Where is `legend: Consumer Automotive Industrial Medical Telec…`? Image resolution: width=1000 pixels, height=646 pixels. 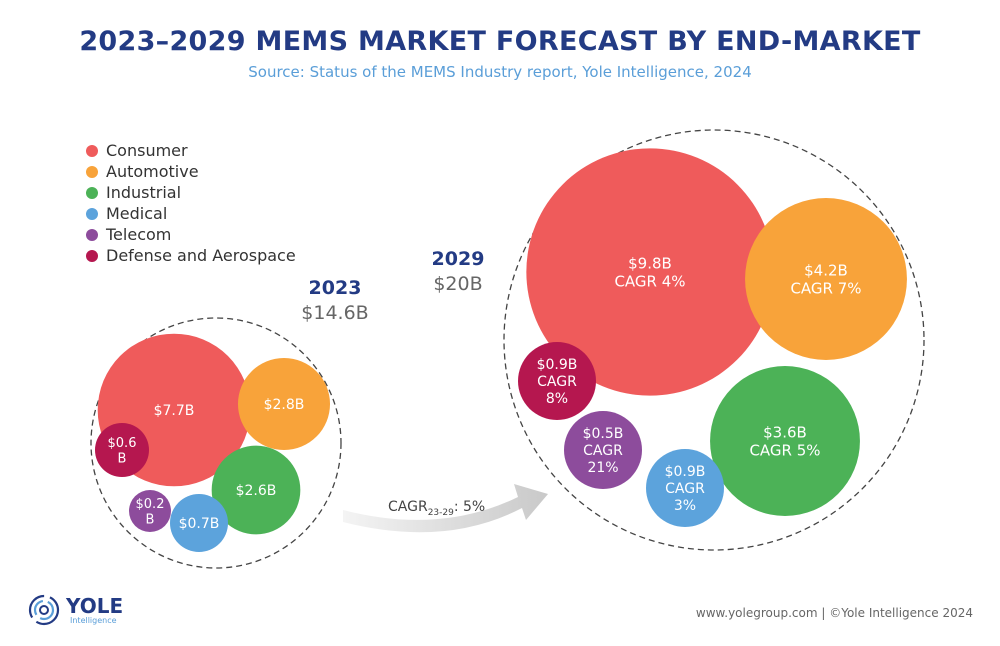 legend: Consumer Automotive Industrial Medical Telec… is located at coordinates (191, 203).